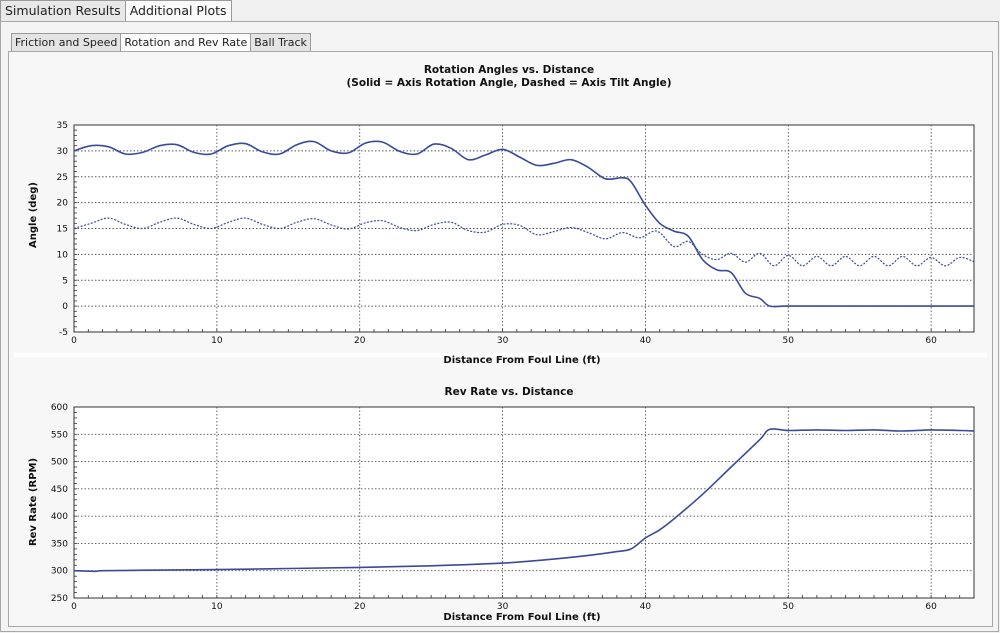 The height and width of the screenshot is (633, 1000). I want to click on y-tick-label: 5, so click(65, 281).